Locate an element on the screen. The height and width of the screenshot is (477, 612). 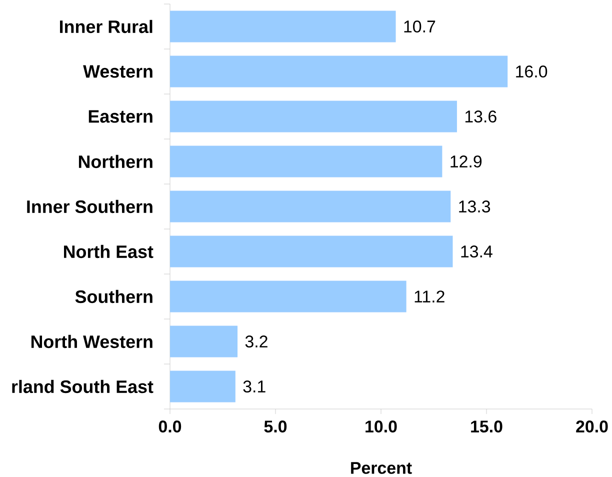
y-tick-label: Inner Rural is located at coordinates (106, 27).